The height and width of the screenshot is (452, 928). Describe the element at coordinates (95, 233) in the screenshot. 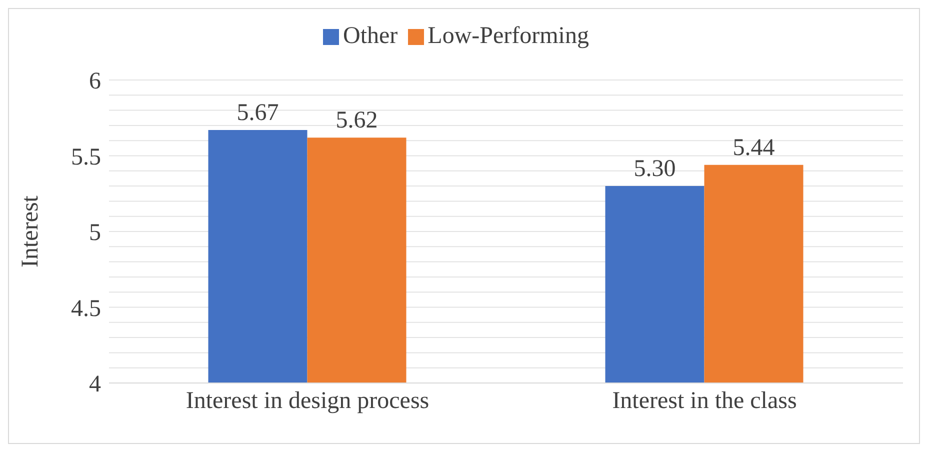

I see `y-tick-label: 5` at that location.